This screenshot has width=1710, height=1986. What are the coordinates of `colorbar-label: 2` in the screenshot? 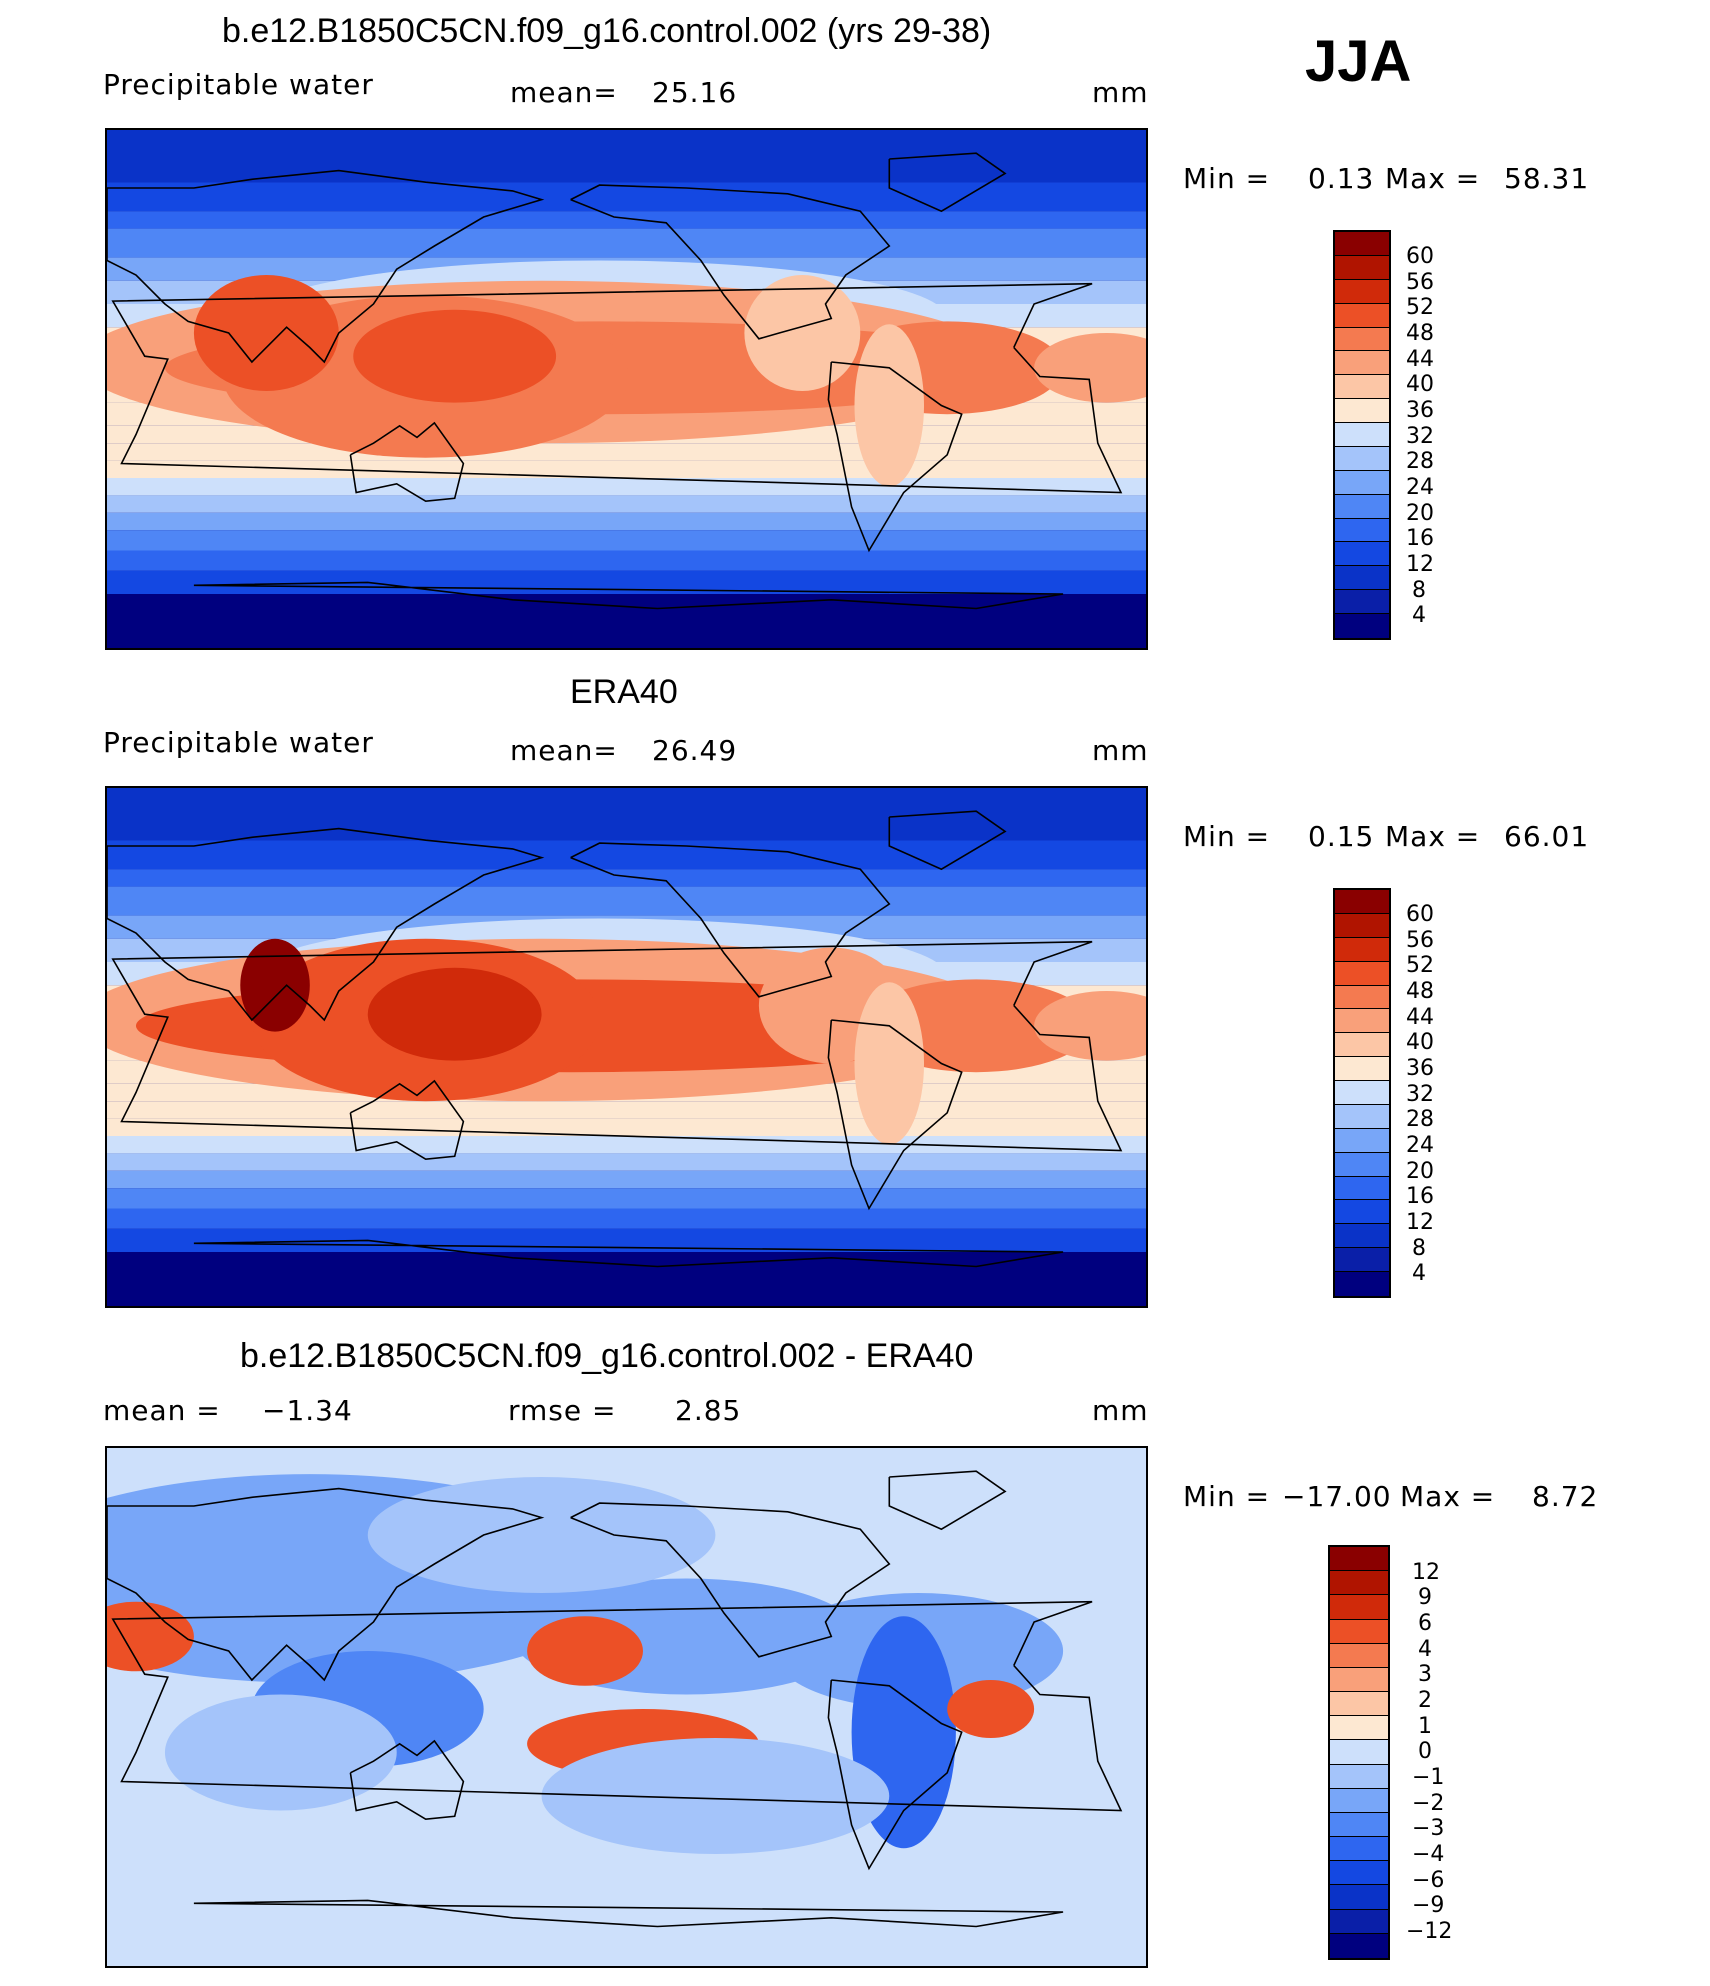 It's located at (1425, 1700).